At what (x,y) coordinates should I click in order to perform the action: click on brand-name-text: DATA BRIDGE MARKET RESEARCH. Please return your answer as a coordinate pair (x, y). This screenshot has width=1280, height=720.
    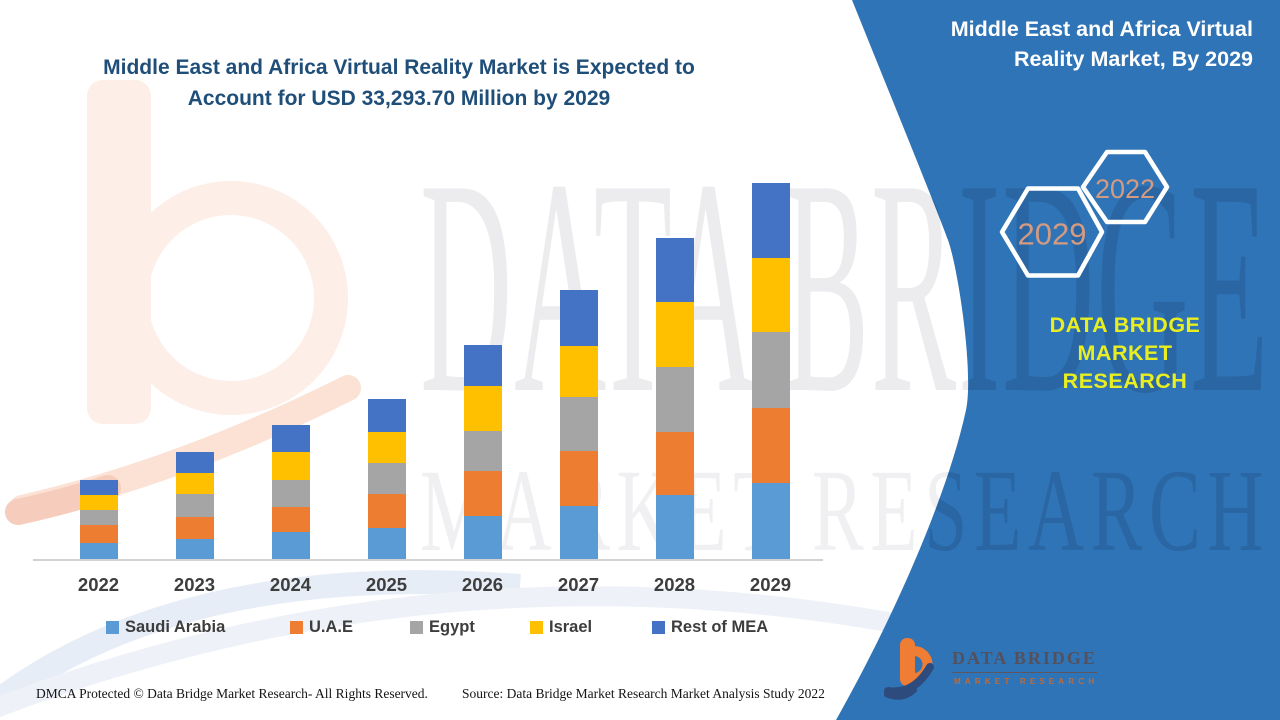
    Looking at the image, I should click on (1125, 353).